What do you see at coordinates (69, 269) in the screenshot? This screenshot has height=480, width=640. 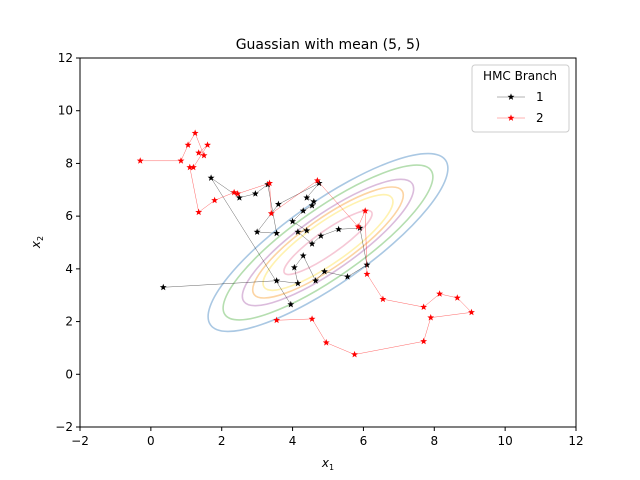 I see `y-tick-label: 4` at bounding box center [69, 269].